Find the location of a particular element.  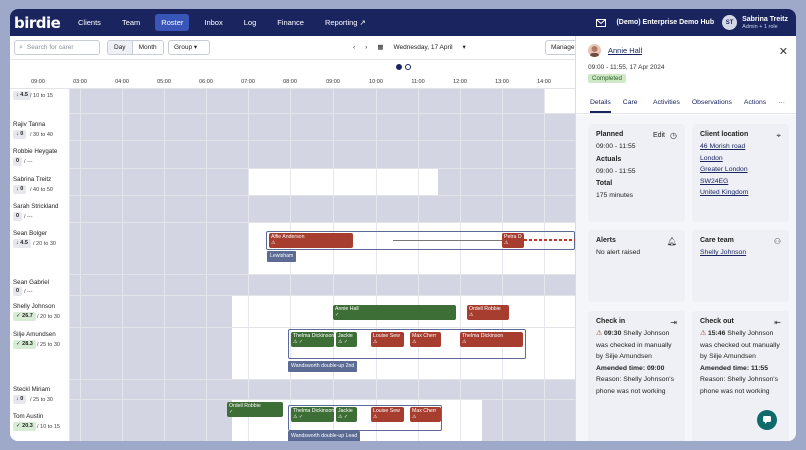

more-tabs-icon: ··· is located at coordinates (781, 102).